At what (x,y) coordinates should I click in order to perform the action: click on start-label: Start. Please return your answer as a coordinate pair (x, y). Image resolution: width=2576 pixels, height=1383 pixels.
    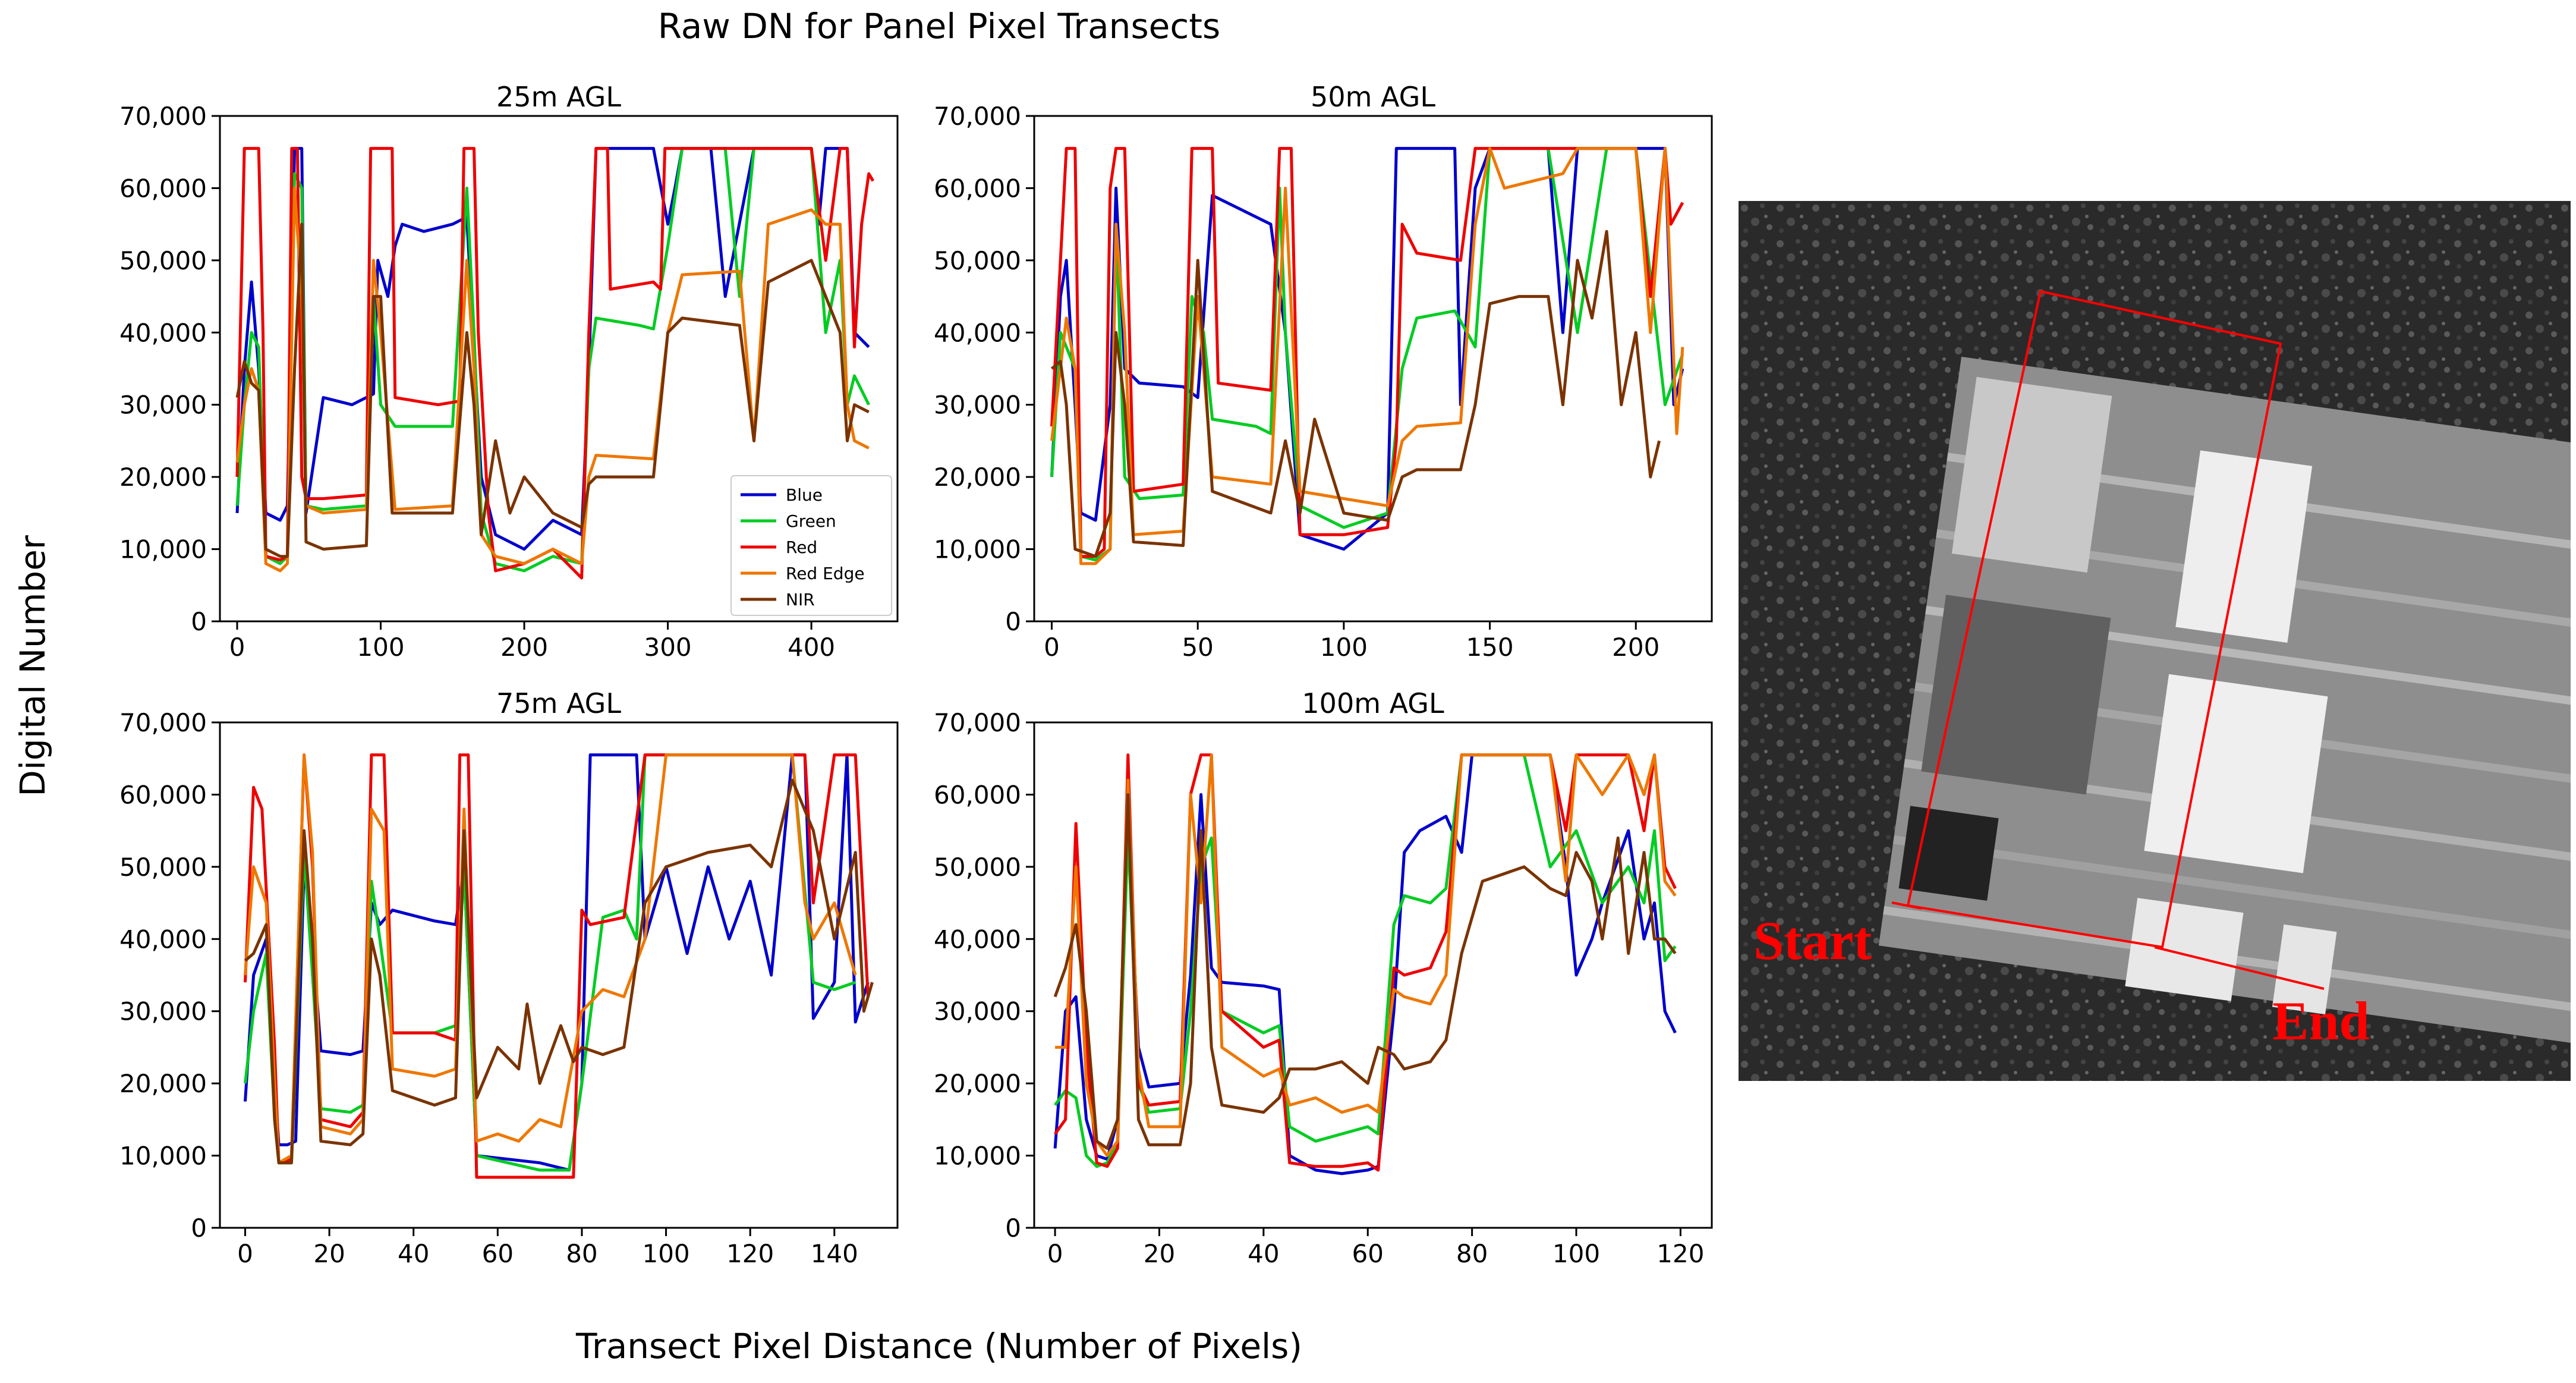
    Looking at the image, I should click on (1812, 941).